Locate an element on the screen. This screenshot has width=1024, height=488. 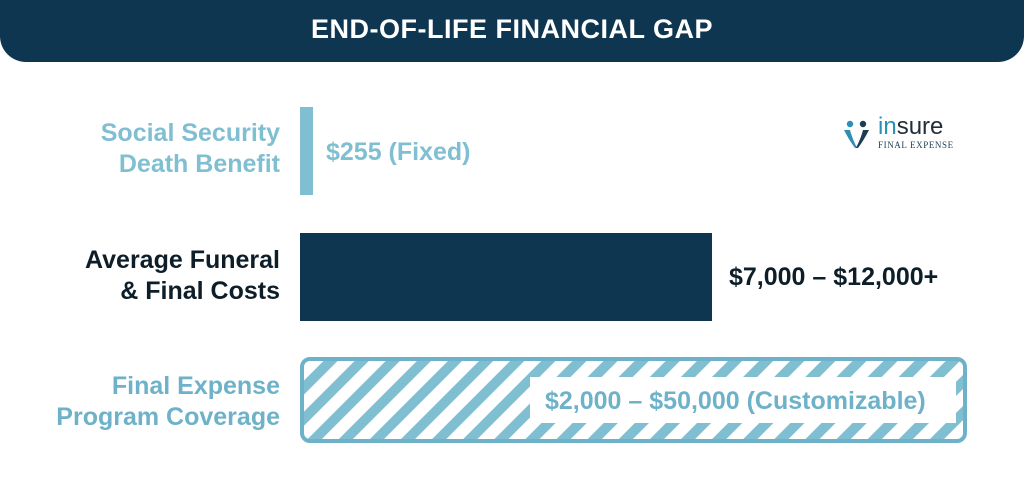
category-label-line: Final Expense is located at coordinates (195, 386).